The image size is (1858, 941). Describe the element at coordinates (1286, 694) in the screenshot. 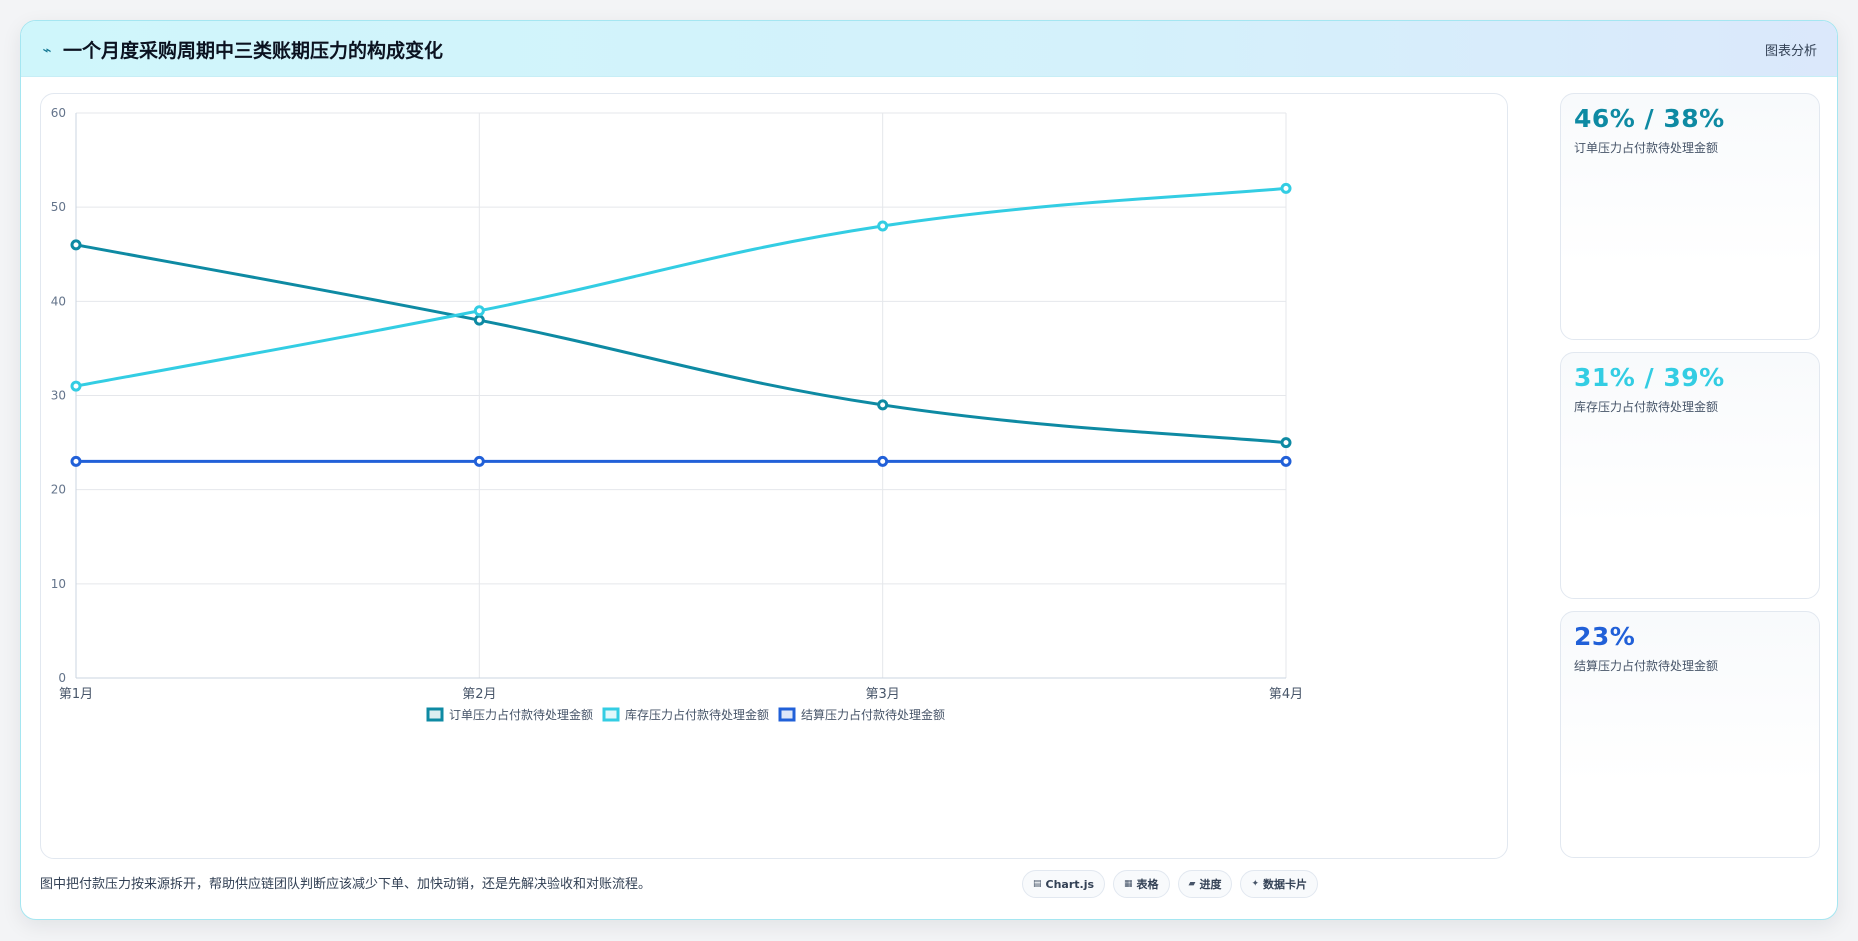

I see `x-tick-label: 第4月` at that location.